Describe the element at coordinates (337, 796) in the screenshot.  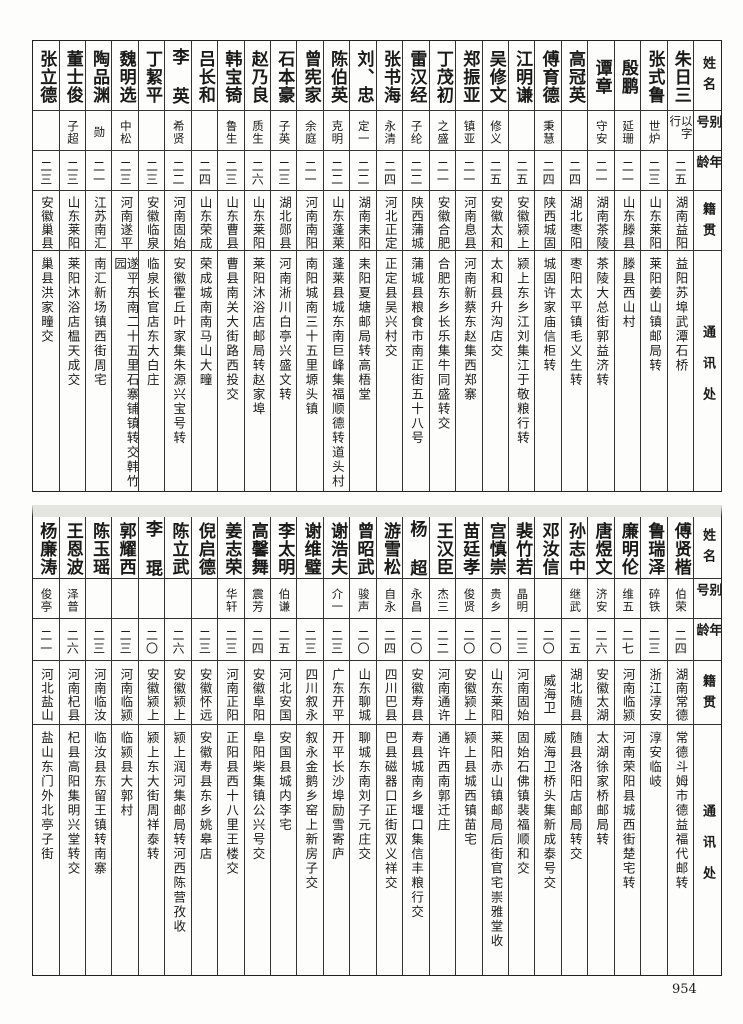
I see `person-address: 开平长沙埠励雪寄庐` at that location.